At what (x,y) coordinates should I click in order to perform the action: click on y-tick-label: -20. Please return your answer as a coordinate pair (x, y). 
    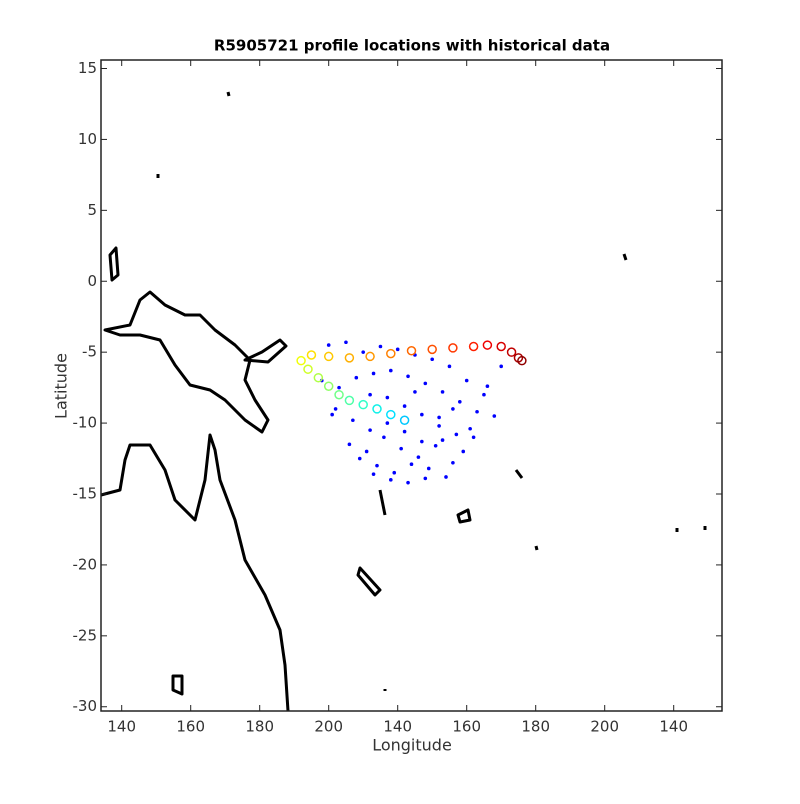
    Looking at the image, I should click on (85, 564).